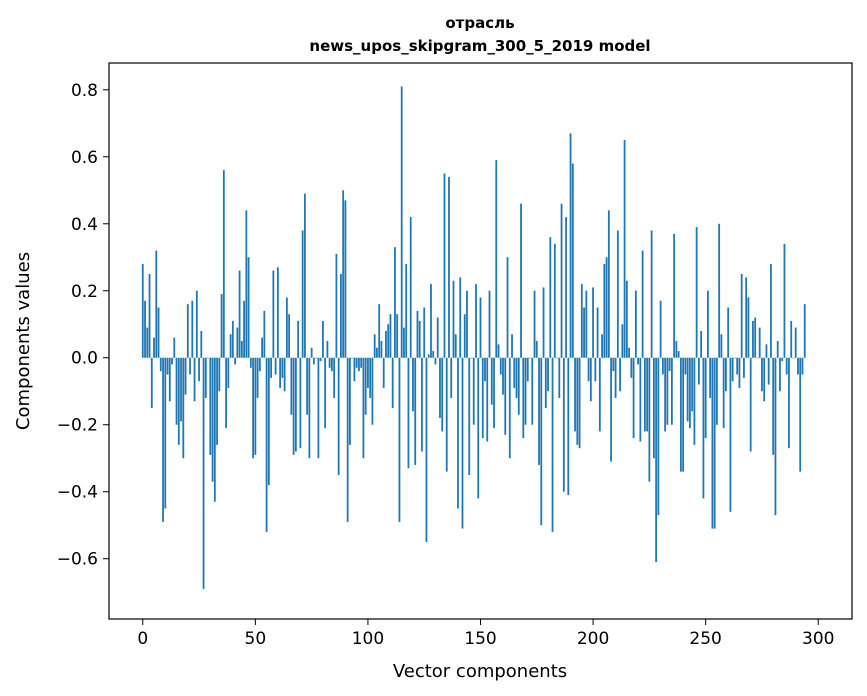  Describe the element at coordinates (77, 493) in the screenshot. I see `y-tick-label: −0.4` at that location.